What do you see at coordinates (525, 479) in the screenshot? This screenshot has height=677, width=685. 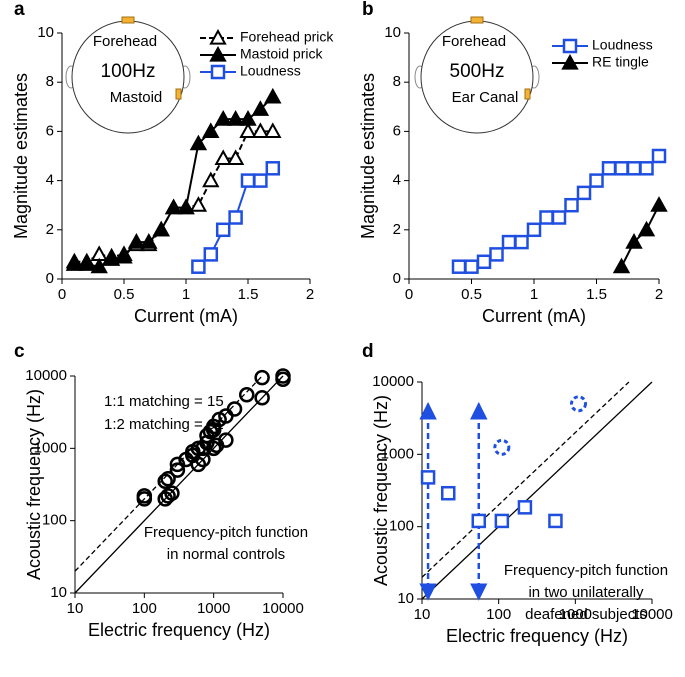 I see `reference-line` at bounding box center [525, 479].